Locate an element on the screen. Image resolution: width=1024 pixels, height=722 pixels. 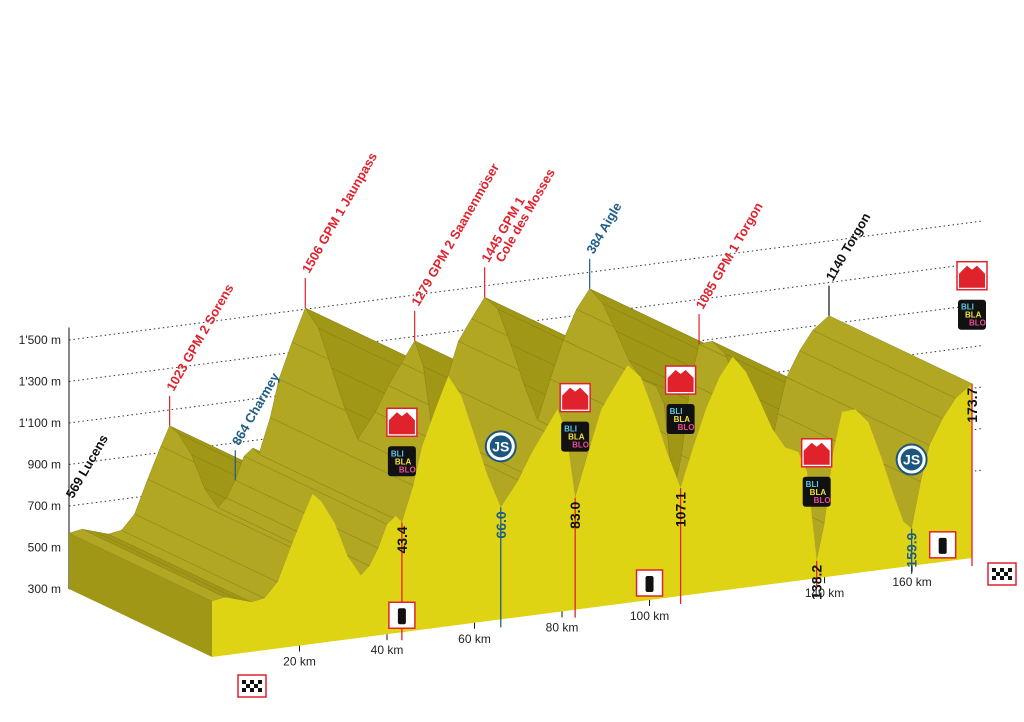
y-tick-label: 900 m is located at coordinates (44, 465).